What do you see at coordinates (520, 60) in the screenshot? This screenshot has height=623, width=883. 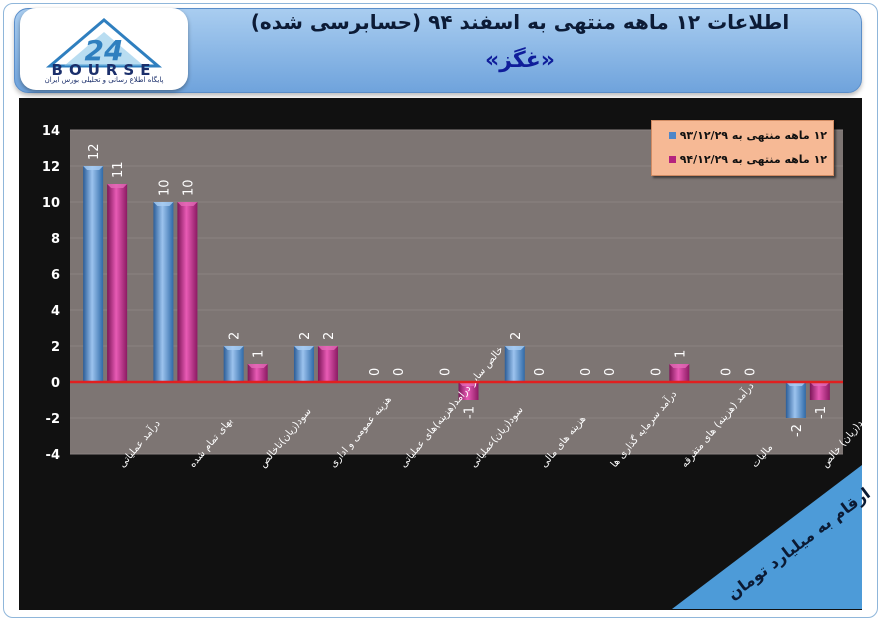 I see `page-subtitle: «غگز»` at bounding box center [520, 60].